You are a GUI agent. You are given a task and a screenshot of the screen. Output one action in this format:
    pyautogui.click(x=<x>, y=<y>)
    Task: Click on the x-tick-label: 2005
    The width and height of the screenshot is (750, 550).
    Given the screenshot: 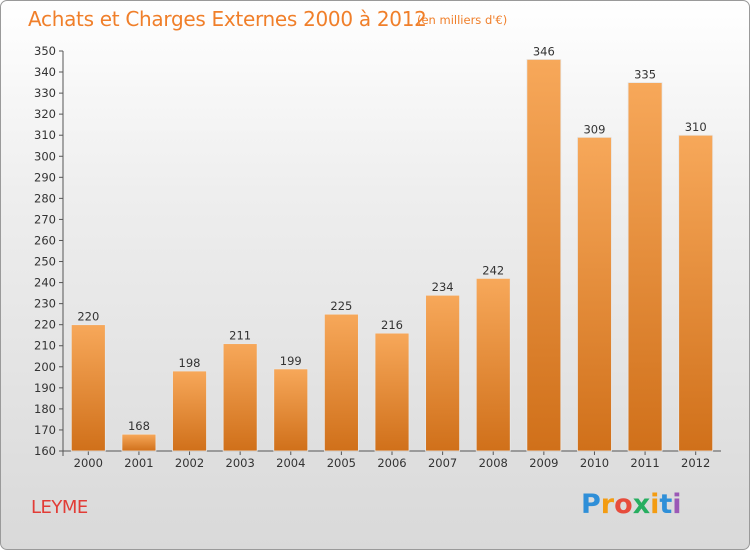 What is the action you would take?
    pyautogui.click(x=341, y=463)
    